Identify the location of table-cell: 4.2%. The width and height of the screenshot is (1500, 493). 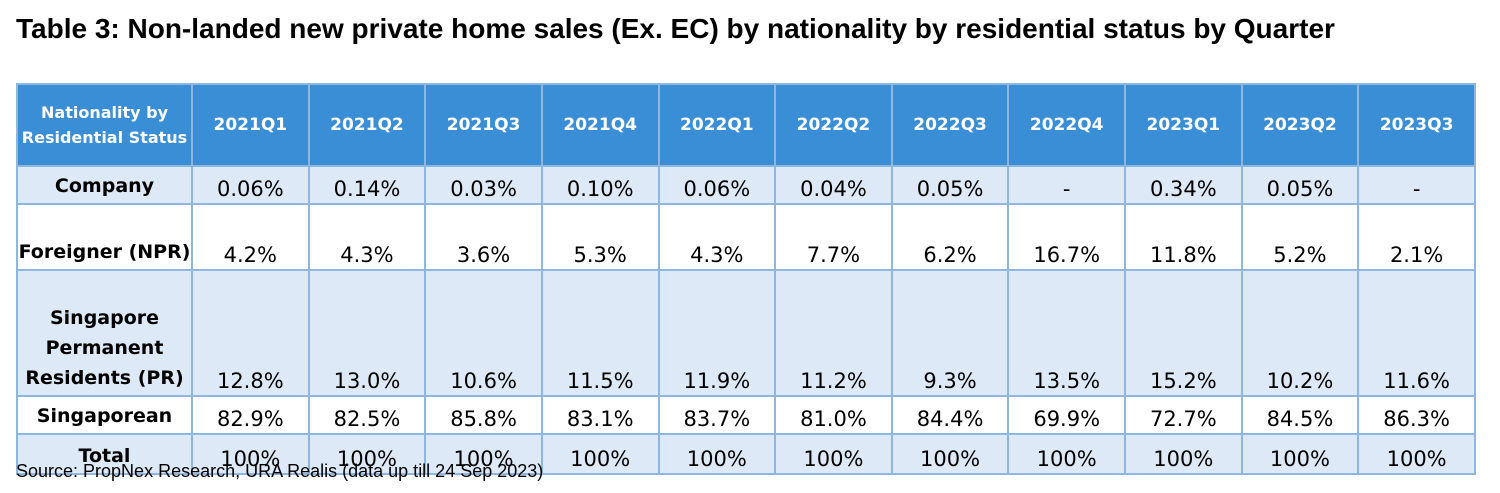
(250, 237).